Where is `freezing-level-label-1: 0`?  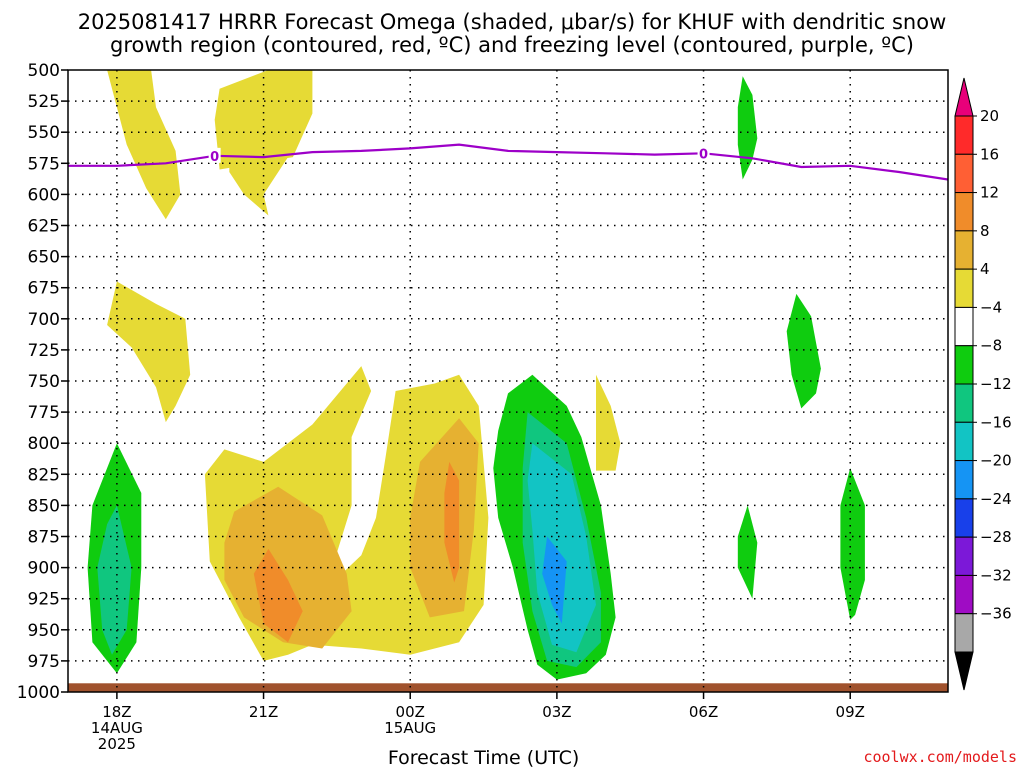 freezing-level-label-1: 0 is located at coordinates (703, 154).